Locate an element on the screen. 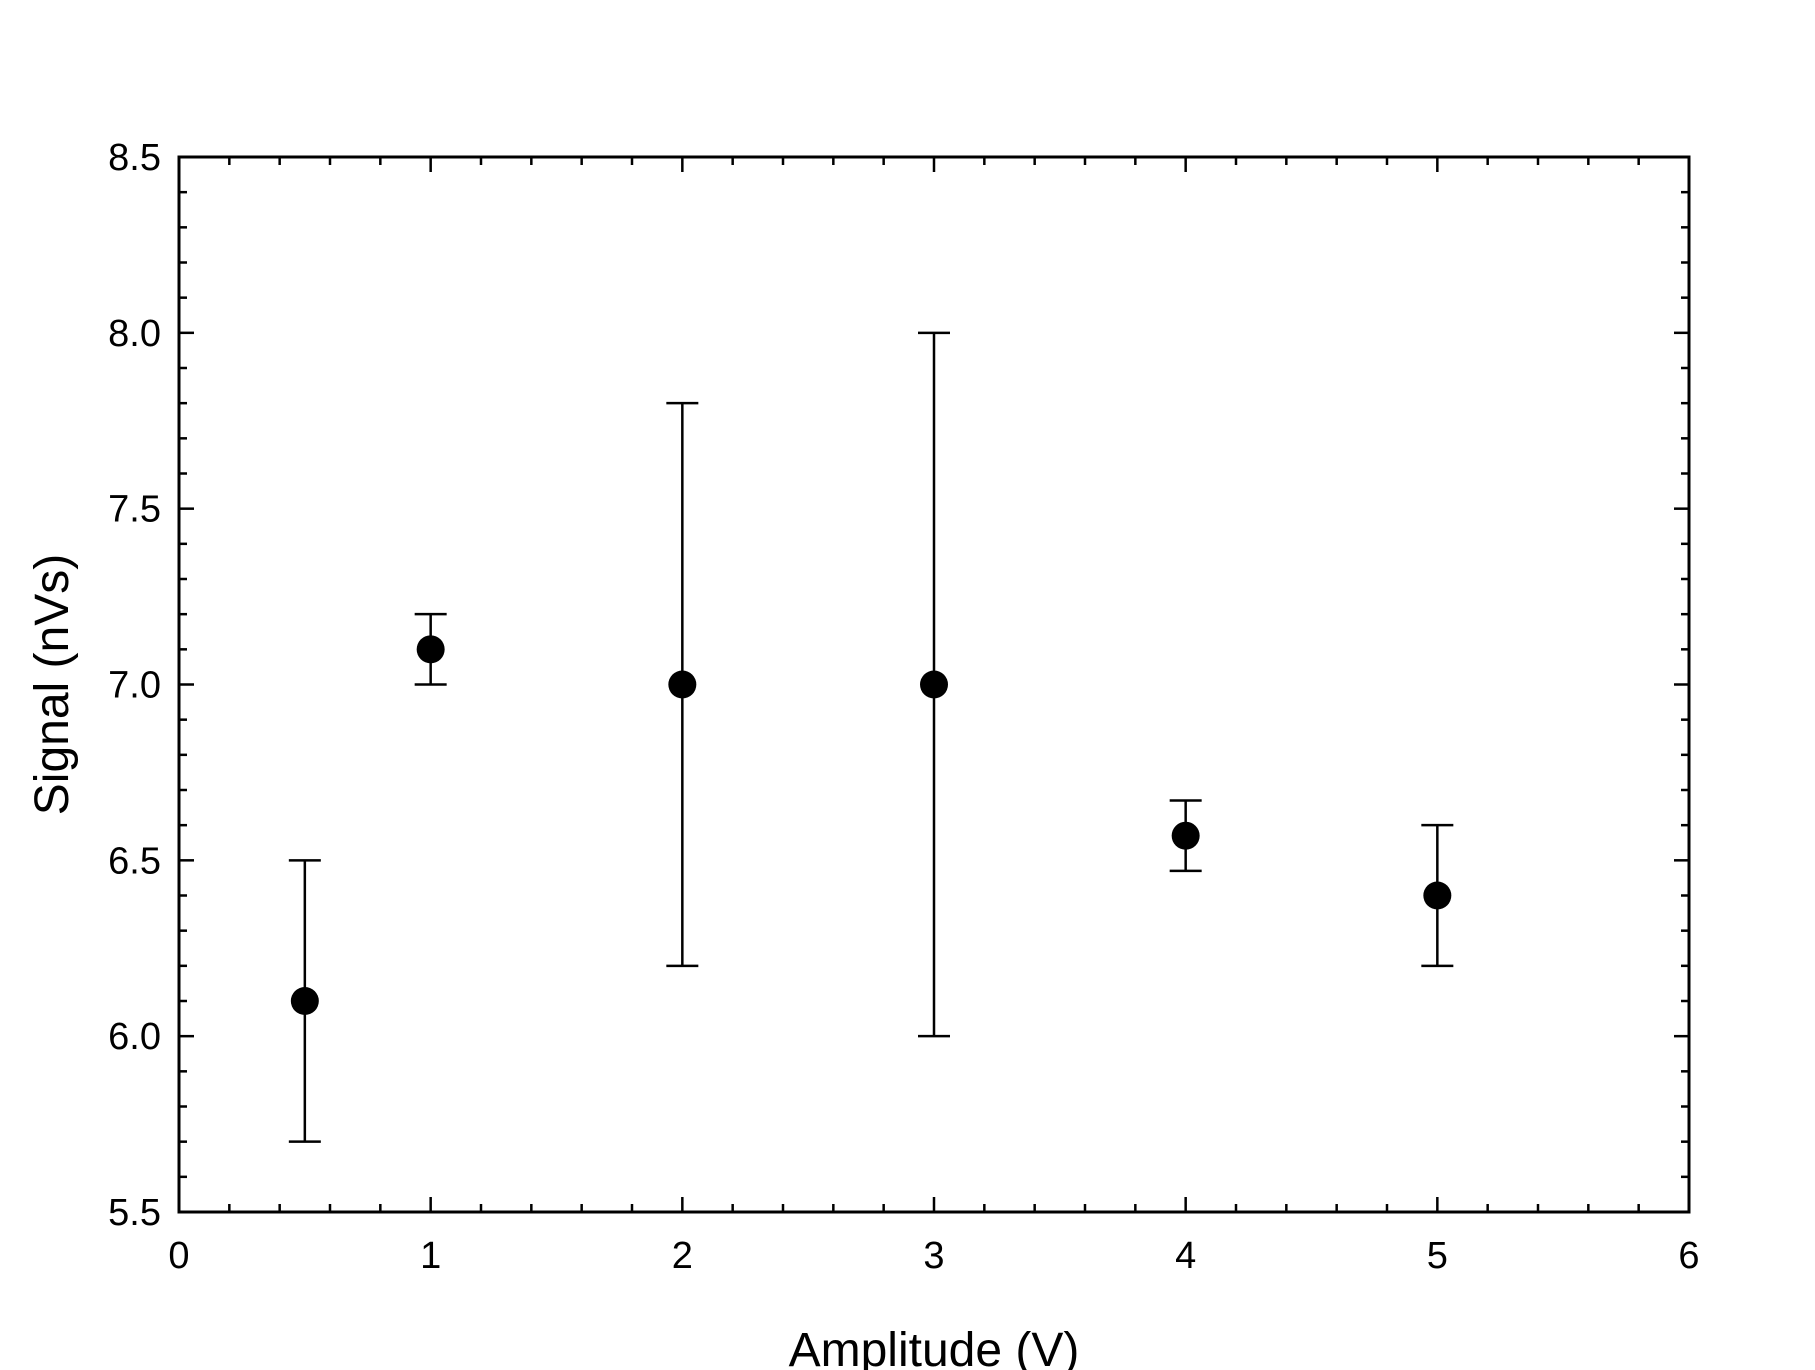 This screenshot has height=1370, width=1815. y-tick-label: 7.5 is located at coordinates (134, 510).